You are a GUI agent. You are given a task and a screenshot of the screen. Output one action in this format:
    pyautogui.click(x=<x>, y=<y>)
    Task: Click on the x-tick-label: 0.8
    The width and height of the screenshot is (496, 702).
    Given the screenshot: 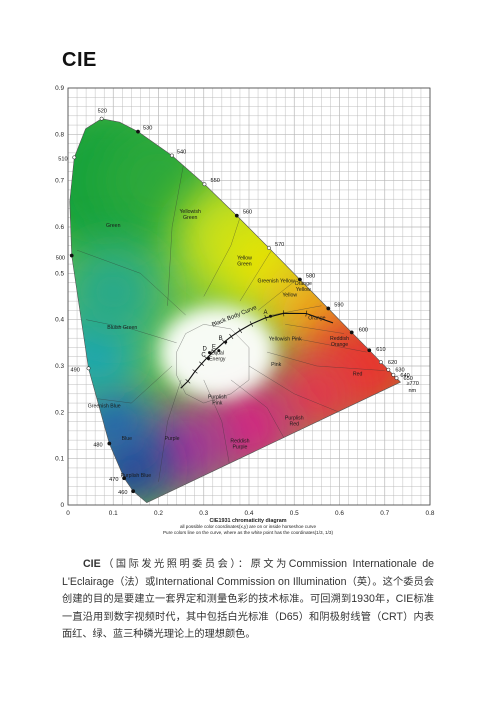 What is the action you would take?
    pyautogui.click(x=430, y=513)
    